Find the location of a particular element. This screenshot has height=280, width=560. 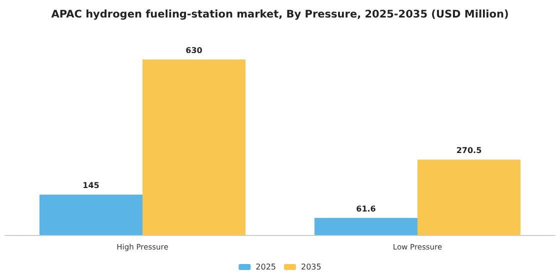

legend-label: 2035 is located at coordinates (311, 267).